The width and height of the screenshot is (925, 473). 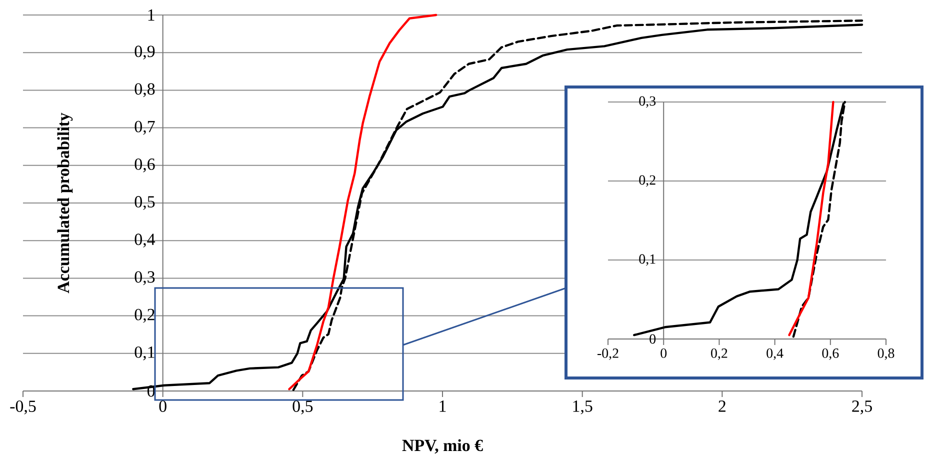 I want to click on x-tick-label: 0,5, so click(x=302, y=407).